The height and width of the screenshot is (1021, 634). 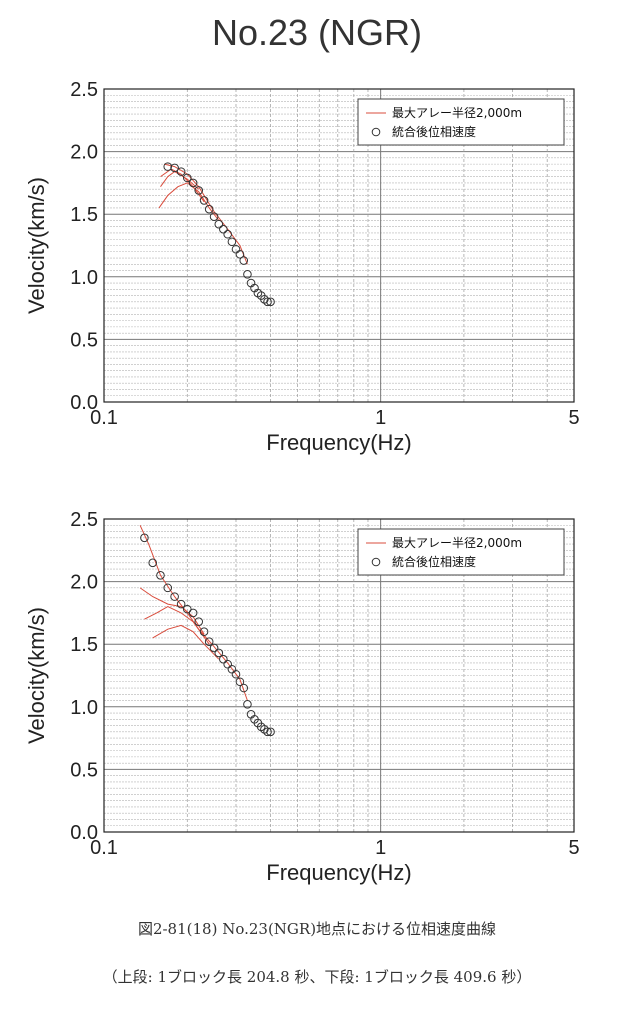 What do you see at coordinates (317, 977) in the screenshot?
I see `figure-subcaption: （上段: 1ブロック長 204.8 秒、下段: 1ブロック長 409.6 秒）` at bounding box center [317, 977].